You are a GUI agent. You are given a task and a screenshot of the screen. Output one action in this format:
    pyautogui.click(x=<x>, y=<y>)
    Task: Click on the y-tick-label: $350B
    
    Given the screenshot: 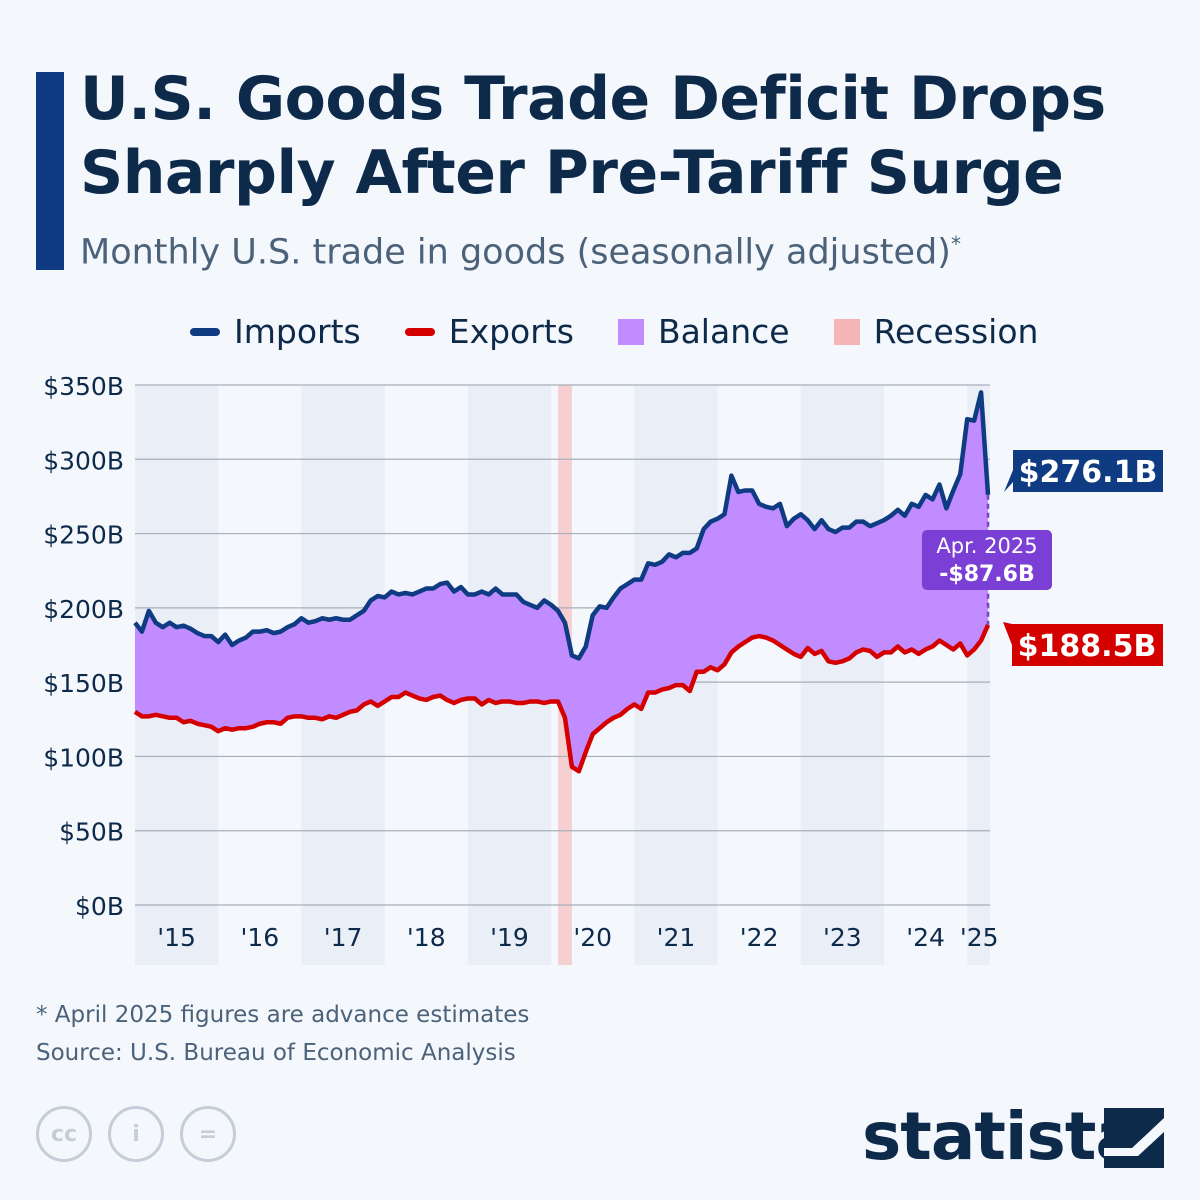 What is the action you would take?
    pyautogui.click(x=83, y=386)
    